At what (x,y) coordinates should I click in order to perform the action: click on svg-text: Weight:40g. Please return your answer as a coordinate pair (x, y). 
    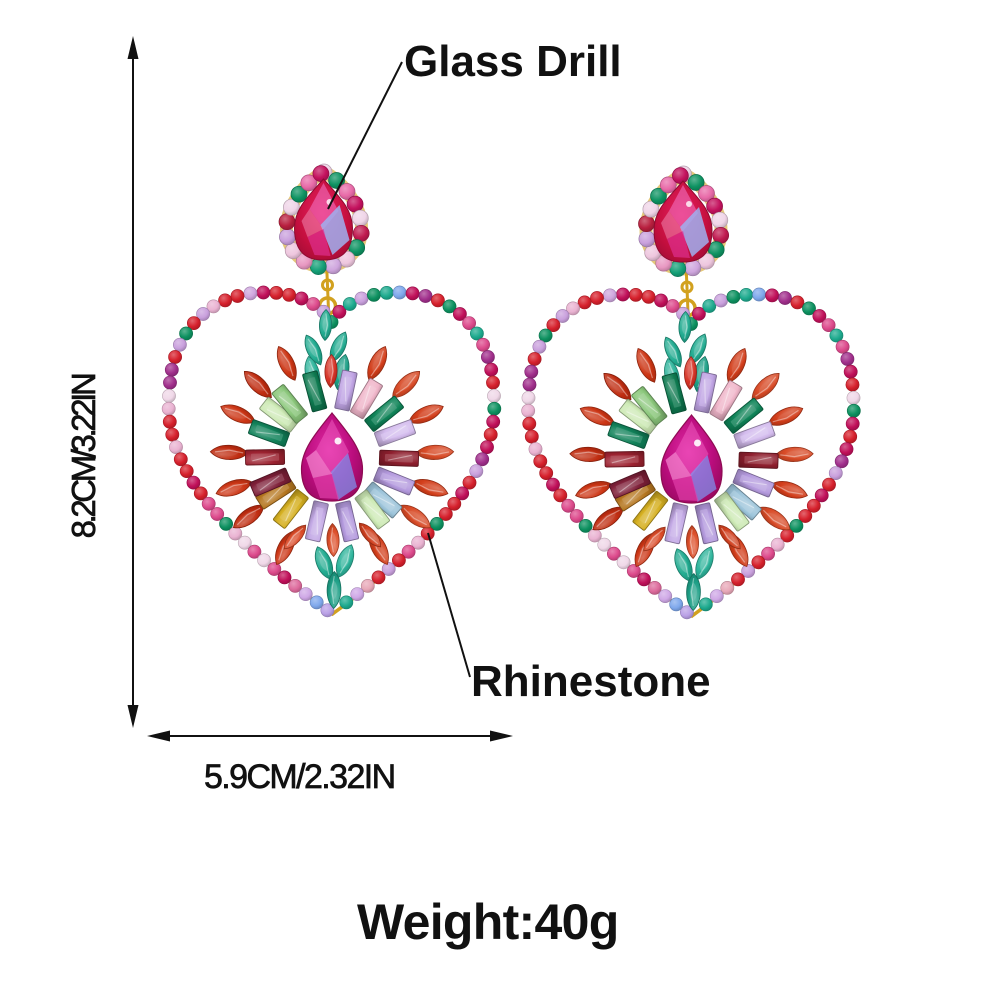
    Looking at the image, I should click on (488, 922).